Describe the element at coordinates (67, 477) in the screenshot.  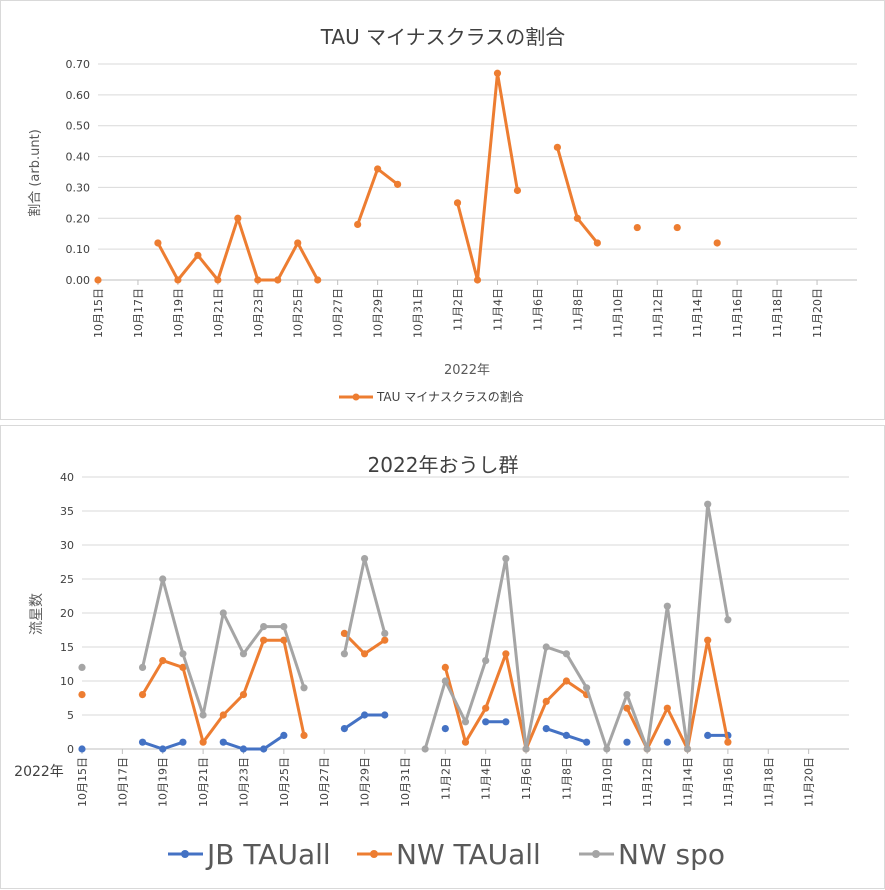
I see `y-tick-label: 40` at that location.